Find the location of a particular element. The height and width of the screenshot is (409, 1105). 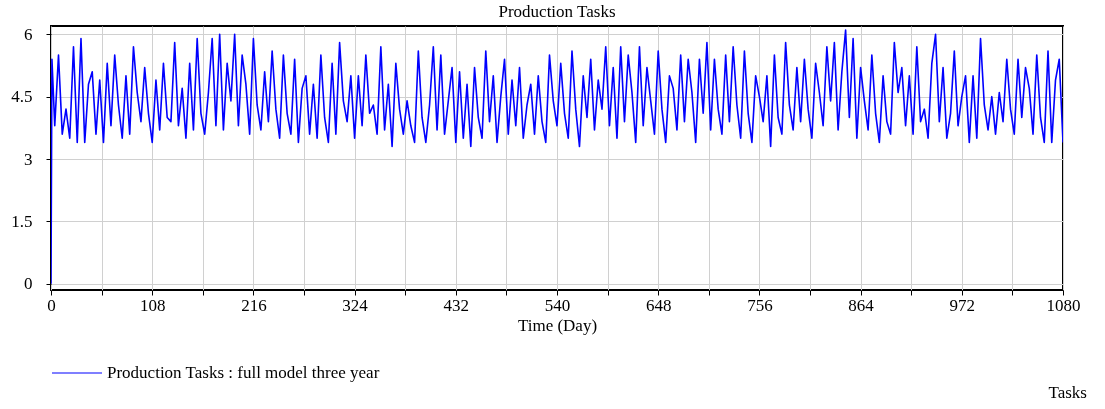

y-tick-label: 0 is located at coordinates (28, 284).